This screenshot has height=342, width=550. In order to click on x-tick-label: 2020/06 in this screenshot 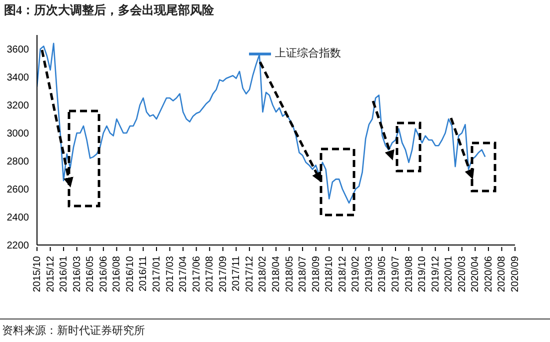, I will do `click(488, 274)`.